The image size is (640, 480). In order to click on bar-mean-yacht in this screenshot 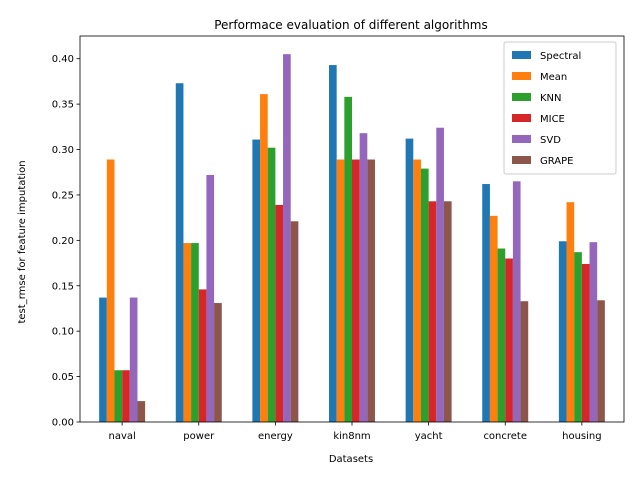, I will do `click(417, 290)`.